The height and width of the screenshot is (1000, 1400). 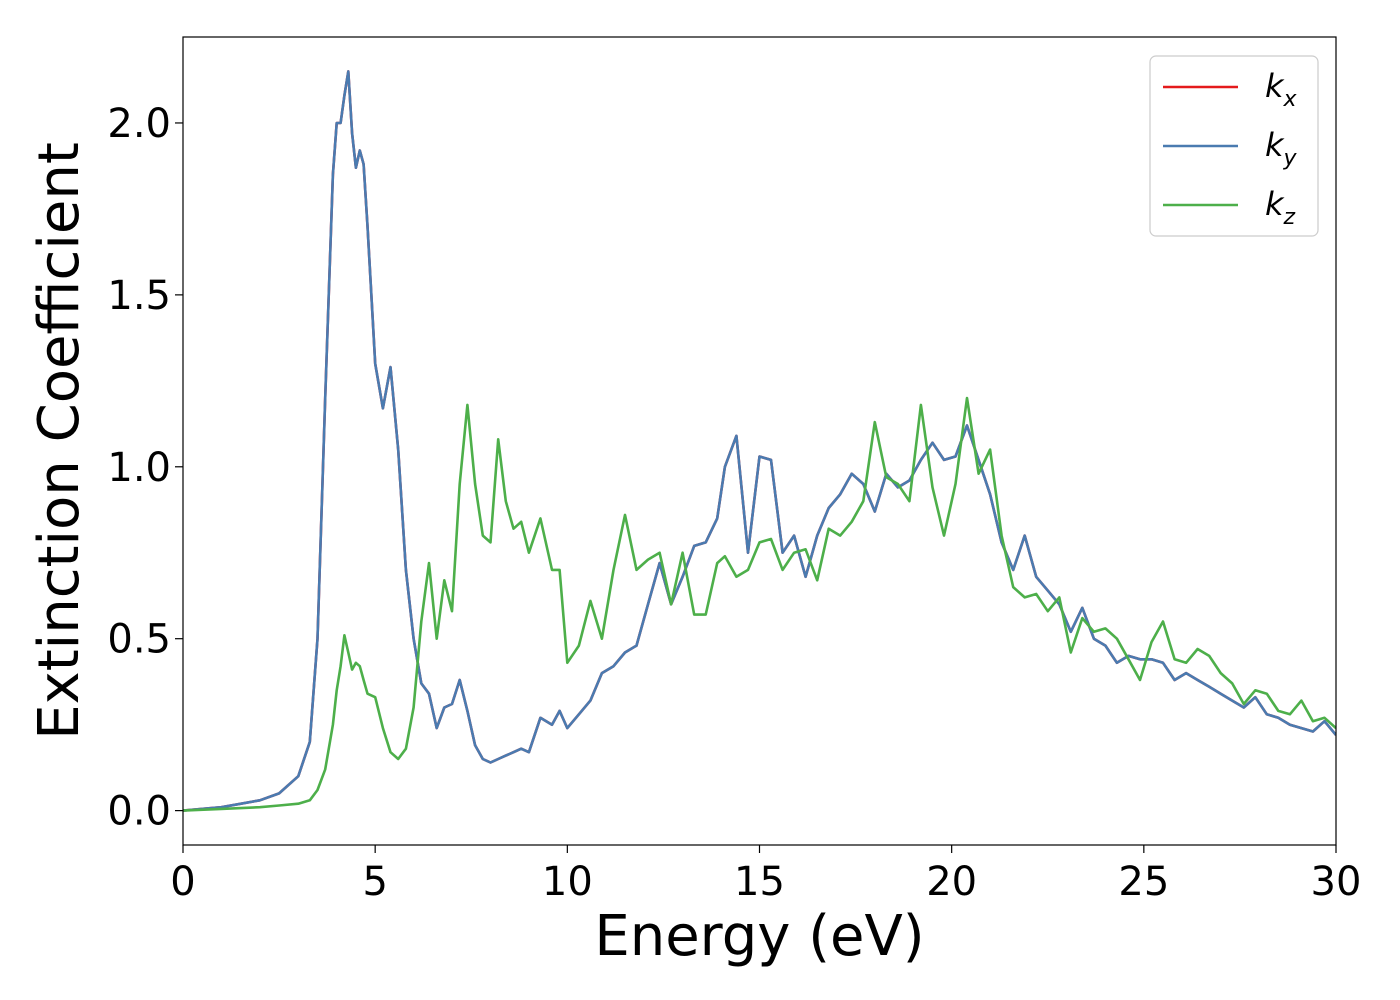 What do you see at coordinates (1143, 882) in the screenshot?
I see `x-tick-label: 25` at bounding box center [1143, 882].